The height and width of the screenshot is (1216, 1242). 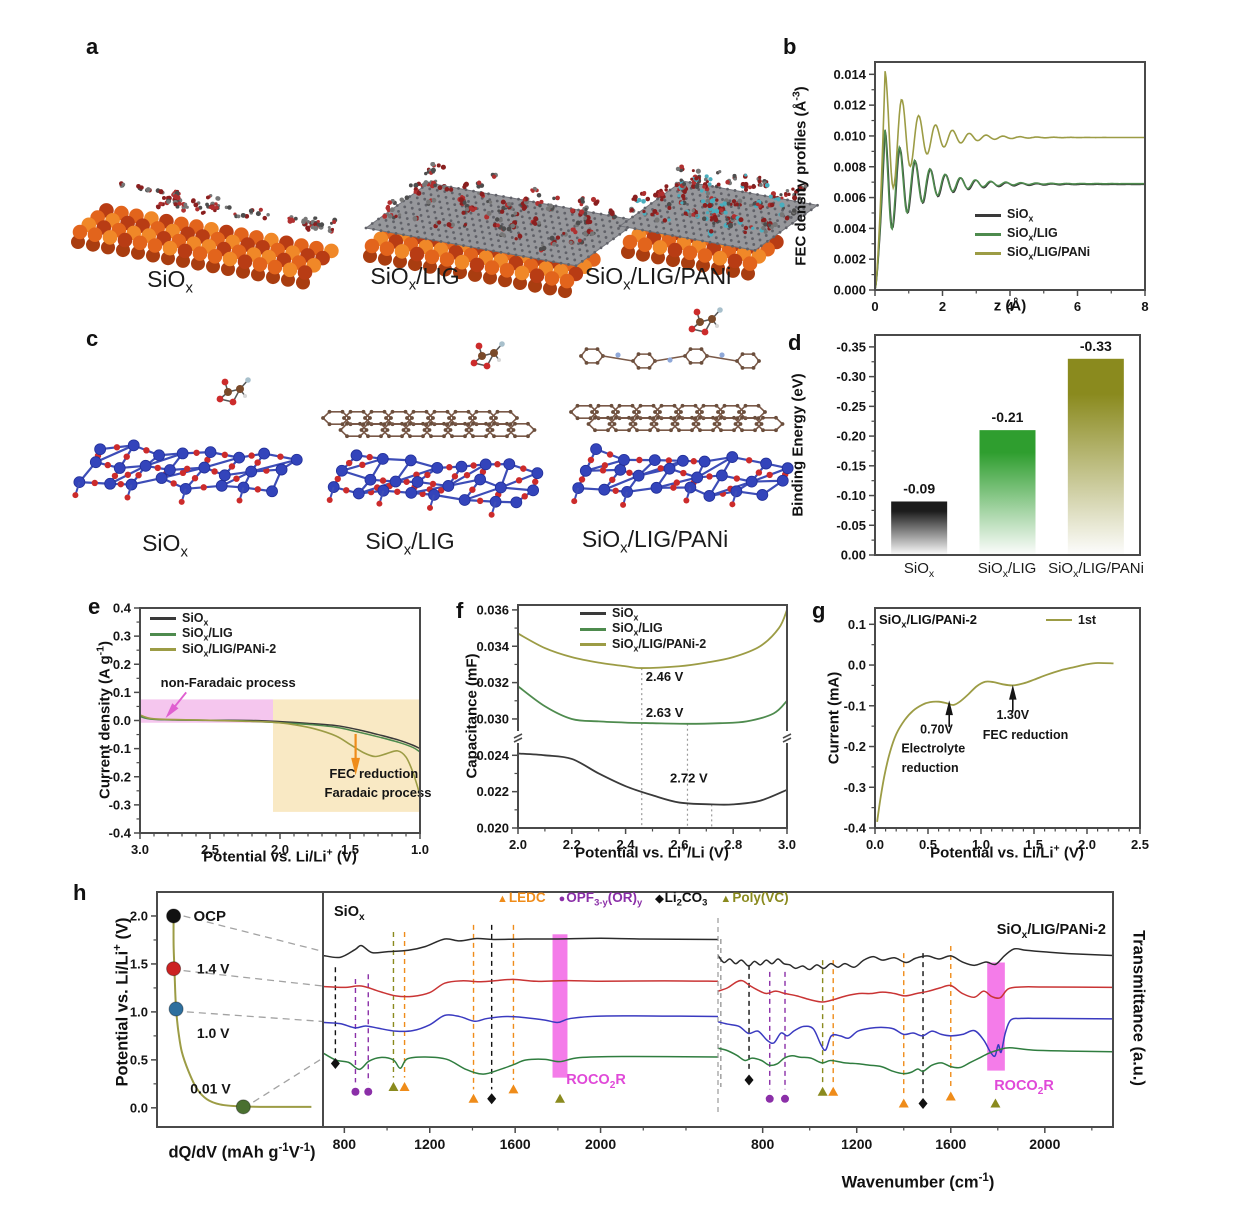 What do you see at coordinates (432, 429) in the screenshot?
I see `dft-siox-lig` at bounding box center [432, 429].